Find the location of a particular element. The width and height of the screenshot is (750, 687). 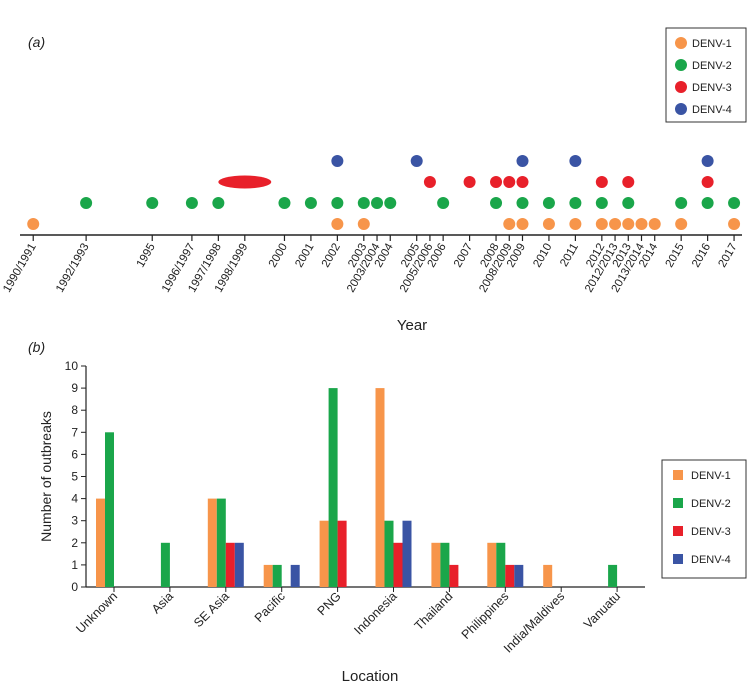

x-tick-label: Pacific is located at coordinates (270, 607).